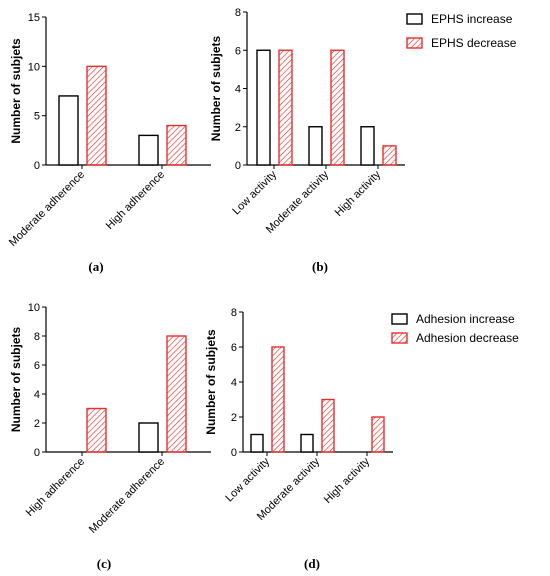  I want to click on legend-bottom: Adhesion increase Adhesion decrease, so click(455, 328).